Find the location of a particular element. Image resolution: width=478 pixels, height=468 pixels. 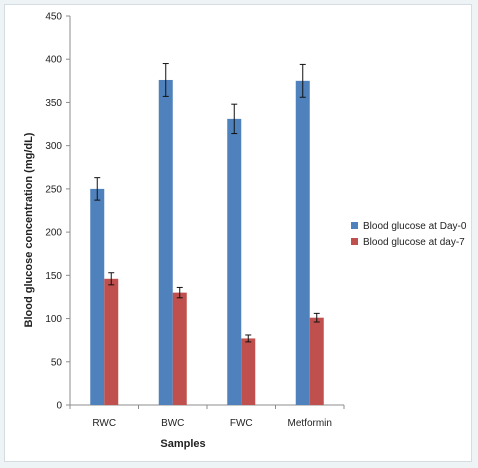

bar-day0-bwc is located at coordinates (165, 242).